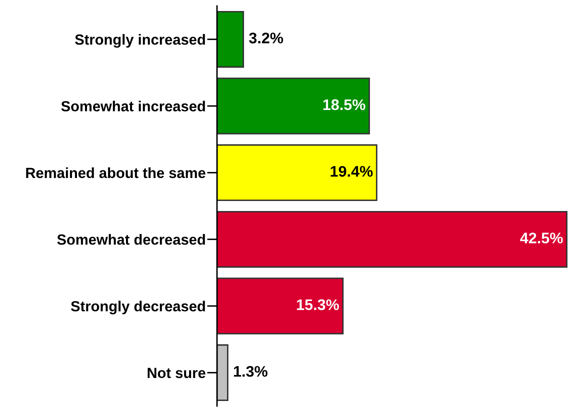  I want to click on y-tick-label: Strongly increased, so click(140, 41).